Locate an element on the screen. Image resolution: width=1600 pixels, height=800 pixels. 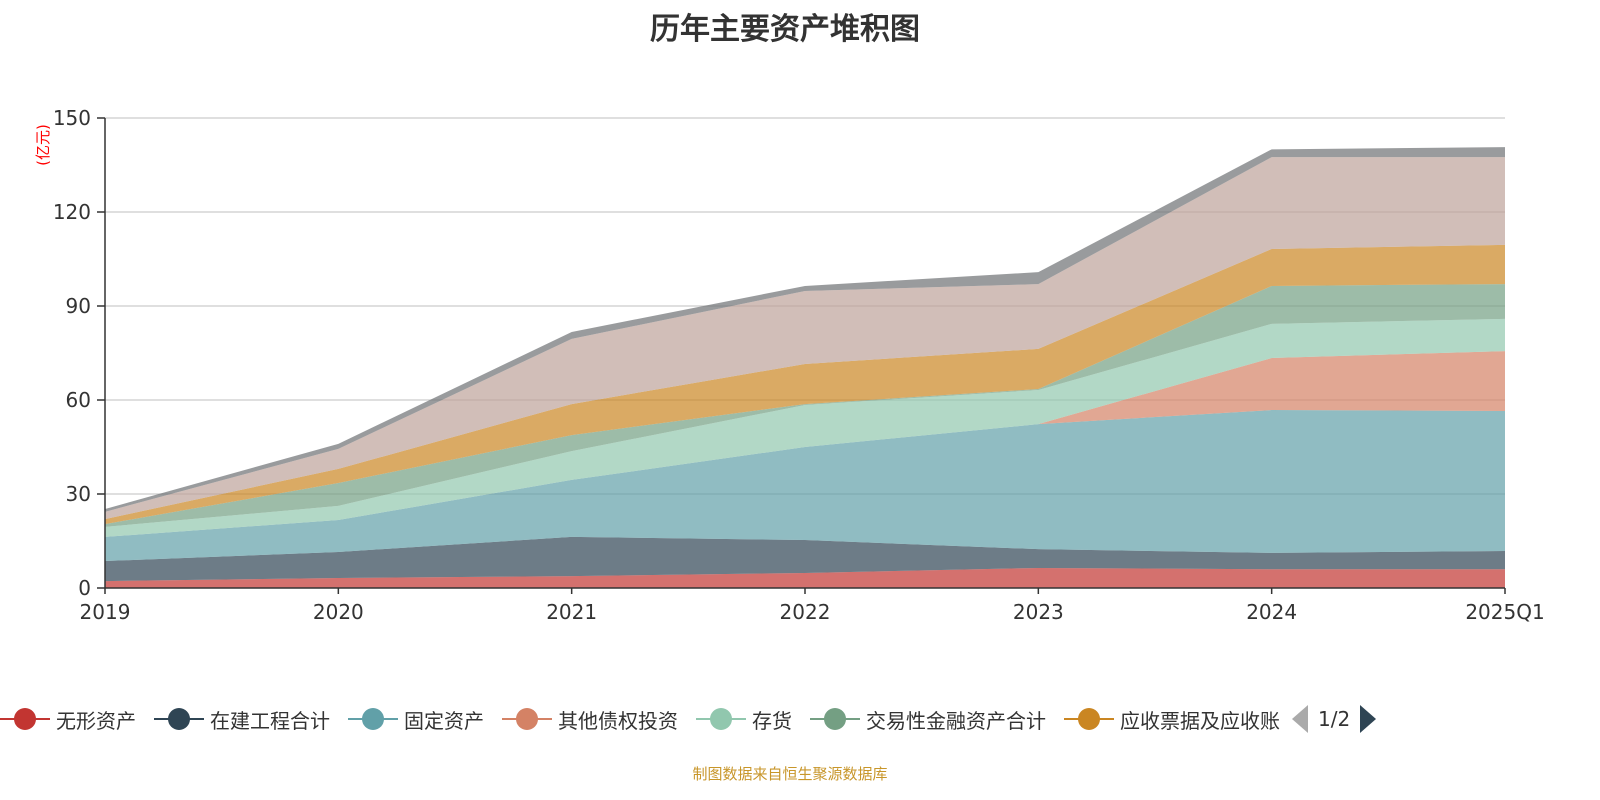
legend-label: 应收票据及应收账 is located at coordinates (1200, 720).